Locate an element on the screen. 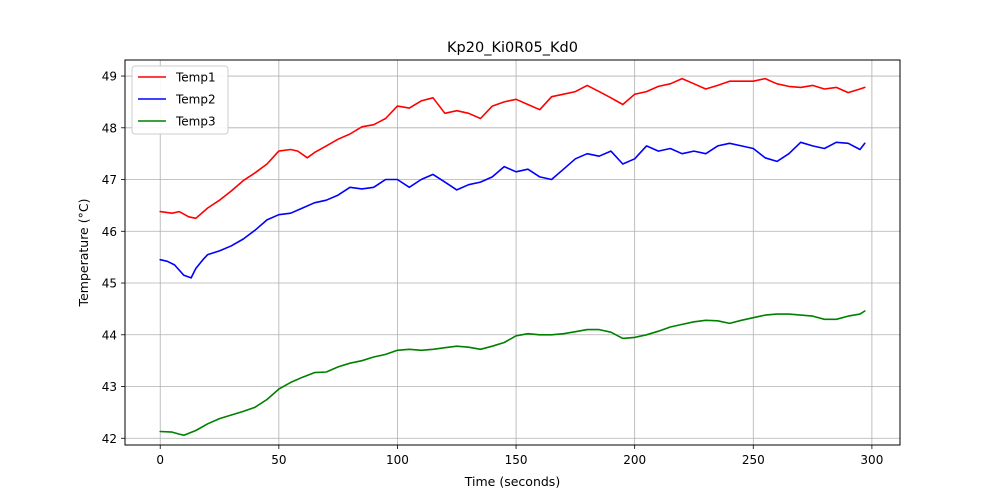 The image size is (1000, 504). y-axis-label: Temperature (°C) is located at coordinates (83, 253).